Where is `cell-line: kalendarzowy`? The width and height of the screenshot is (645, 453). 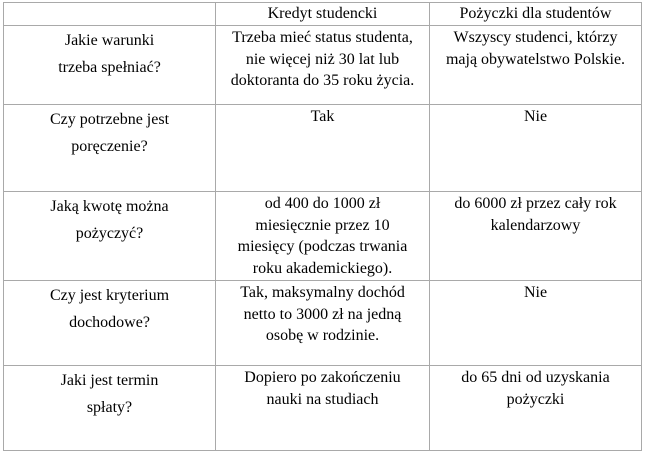
cell-line: kalendarzowy is located at coordinates (535, 225).